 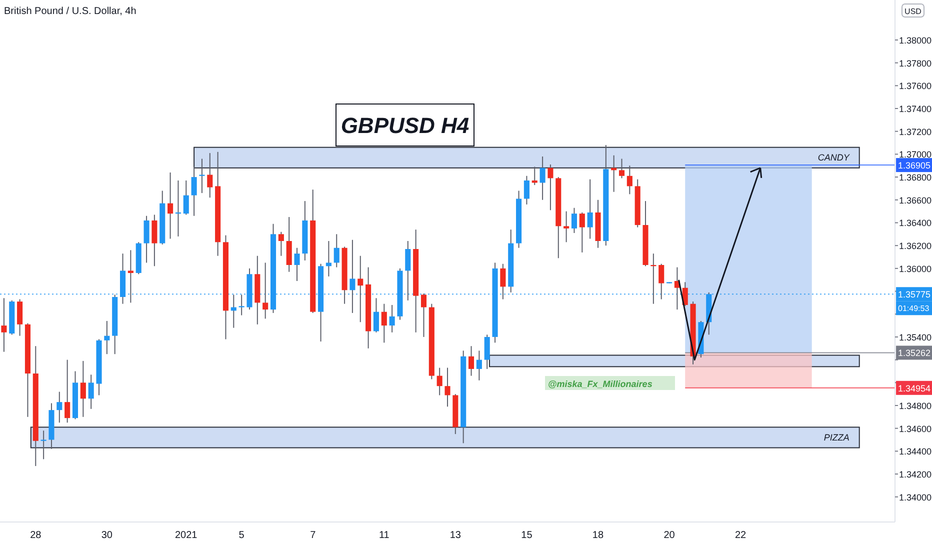 I want to click on ref-line-label: 1.35262, so click(x=914, y=353).